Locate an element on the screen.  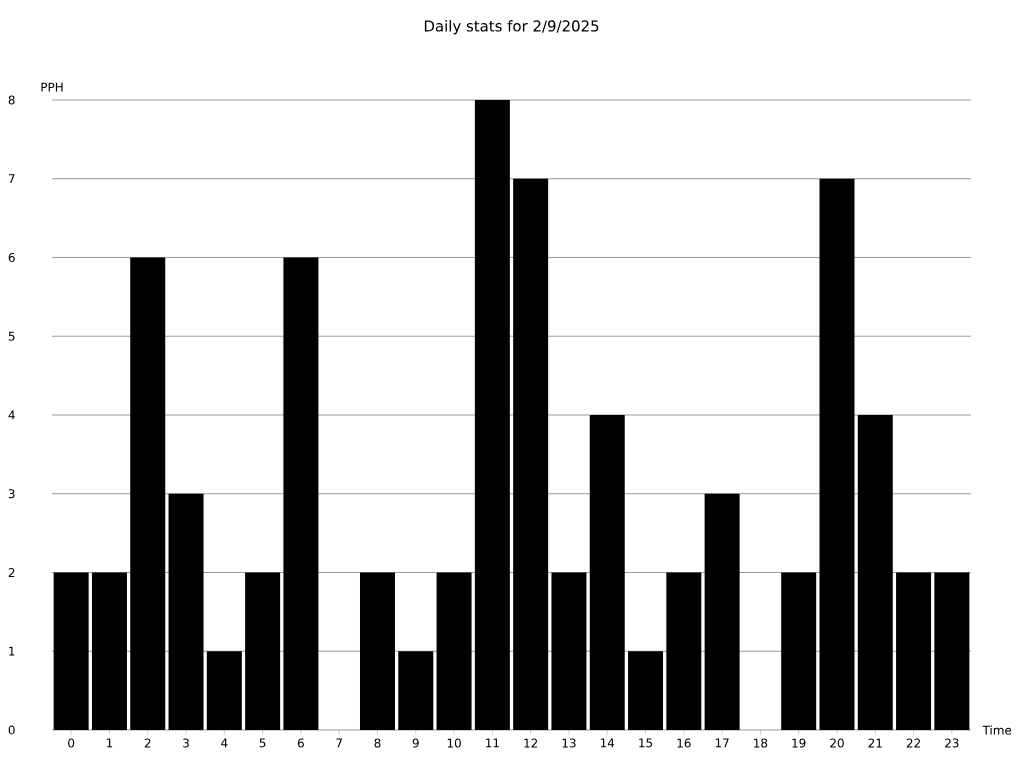
y-tick-label: 3 is located at coordinates (11, 494).